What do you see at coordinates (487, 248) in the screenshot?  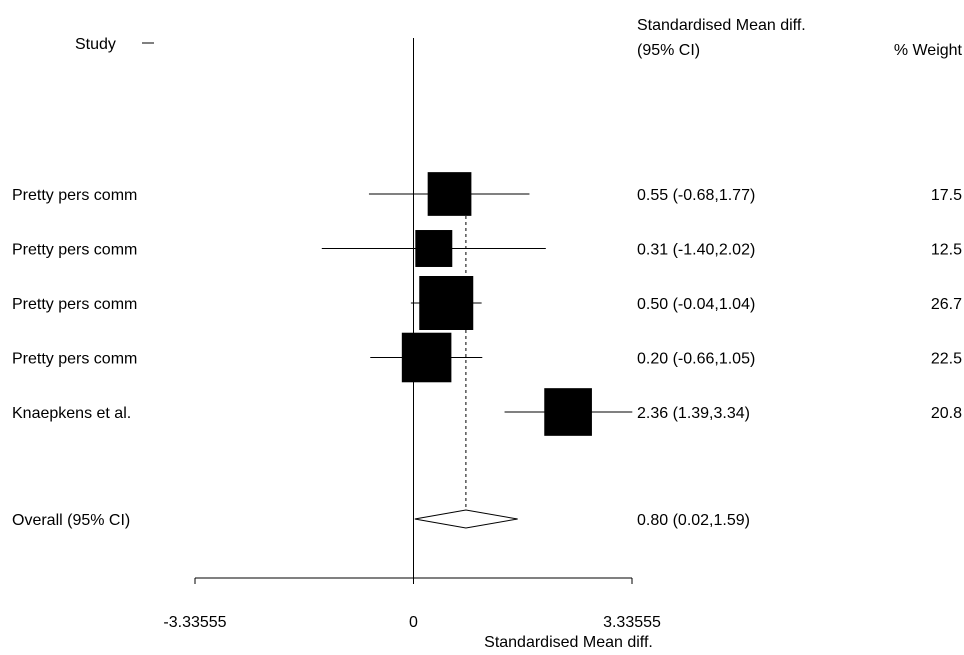 I see `study-row: Pretty pers comm 0.31 (-1.40,2.02) 12.5` at bounding box center [487, 248].